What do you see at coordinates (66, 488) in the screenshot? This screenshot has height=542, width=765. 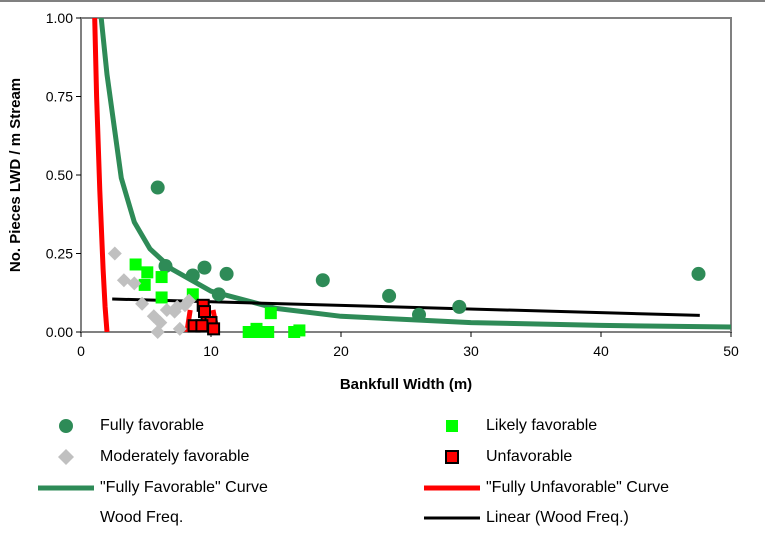 I see `legend-green-line` at bounding box center [66, 488].